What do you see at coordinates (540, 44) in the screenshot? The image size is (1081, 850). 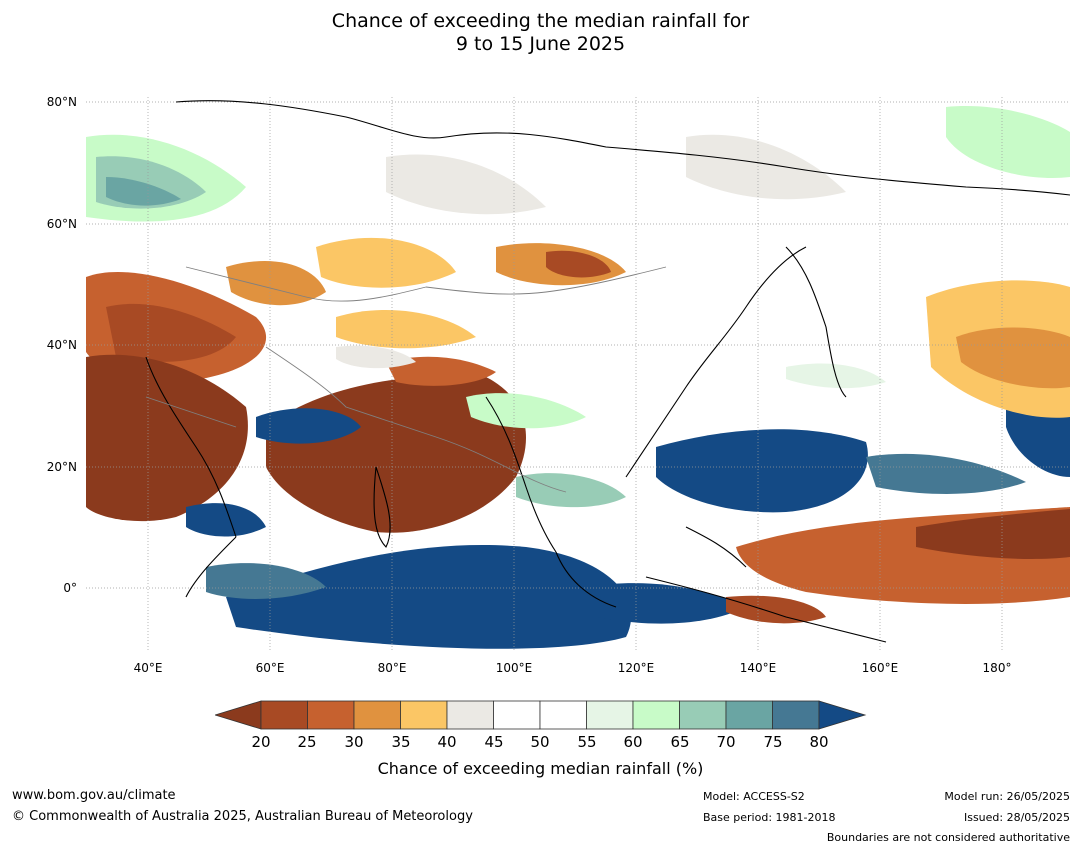 I see `title-line-2: 9 to 15 June 2025` at bounding box center [540, 44].